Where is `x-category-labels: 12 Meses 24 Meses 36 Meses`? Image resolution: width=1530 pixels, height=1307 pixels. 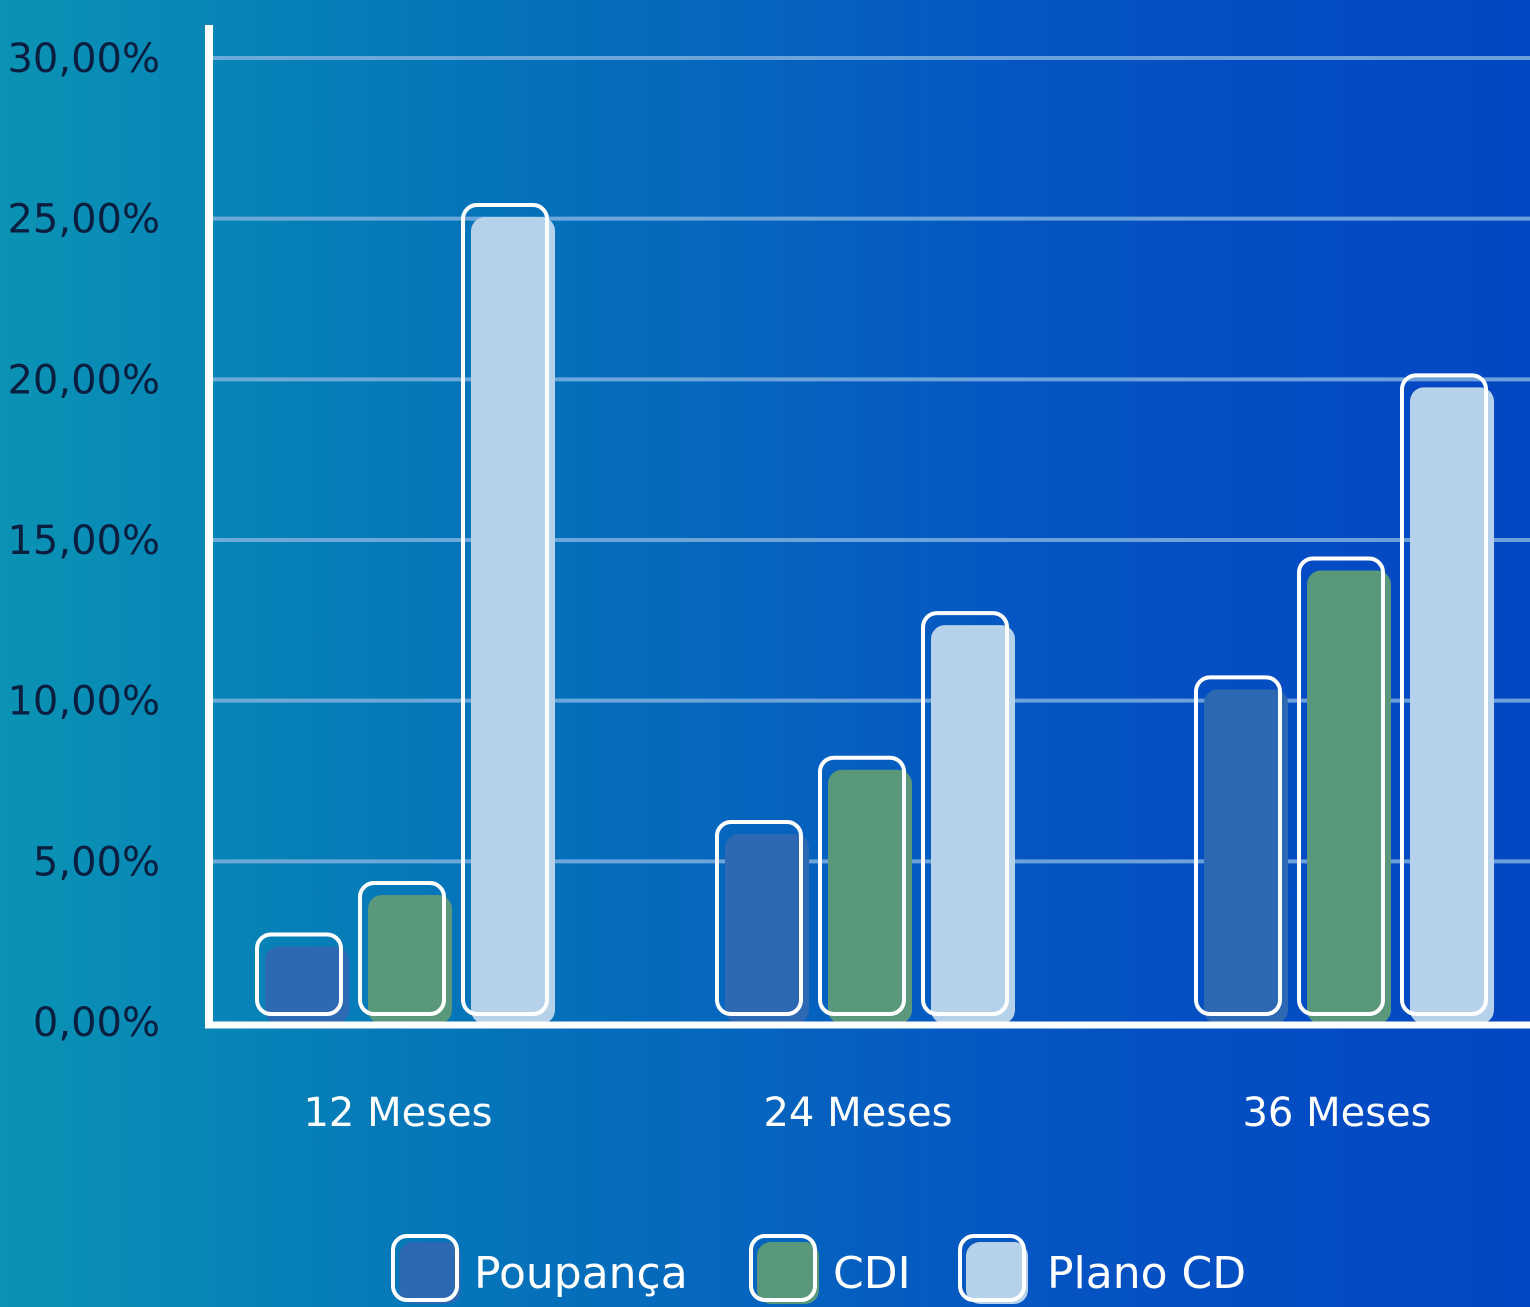 x-category-labels: 12 Meses 24 Meses 36 Meses is located at coordinates (867, 1113).